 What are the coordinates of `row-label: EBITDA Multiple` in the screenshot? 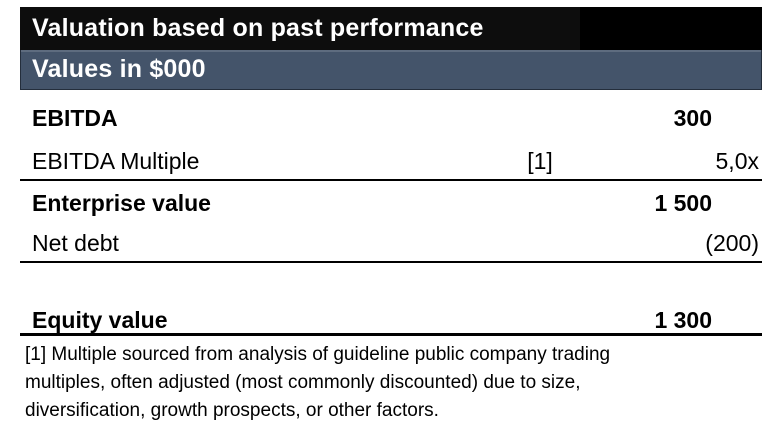 It's located at (116, 160).